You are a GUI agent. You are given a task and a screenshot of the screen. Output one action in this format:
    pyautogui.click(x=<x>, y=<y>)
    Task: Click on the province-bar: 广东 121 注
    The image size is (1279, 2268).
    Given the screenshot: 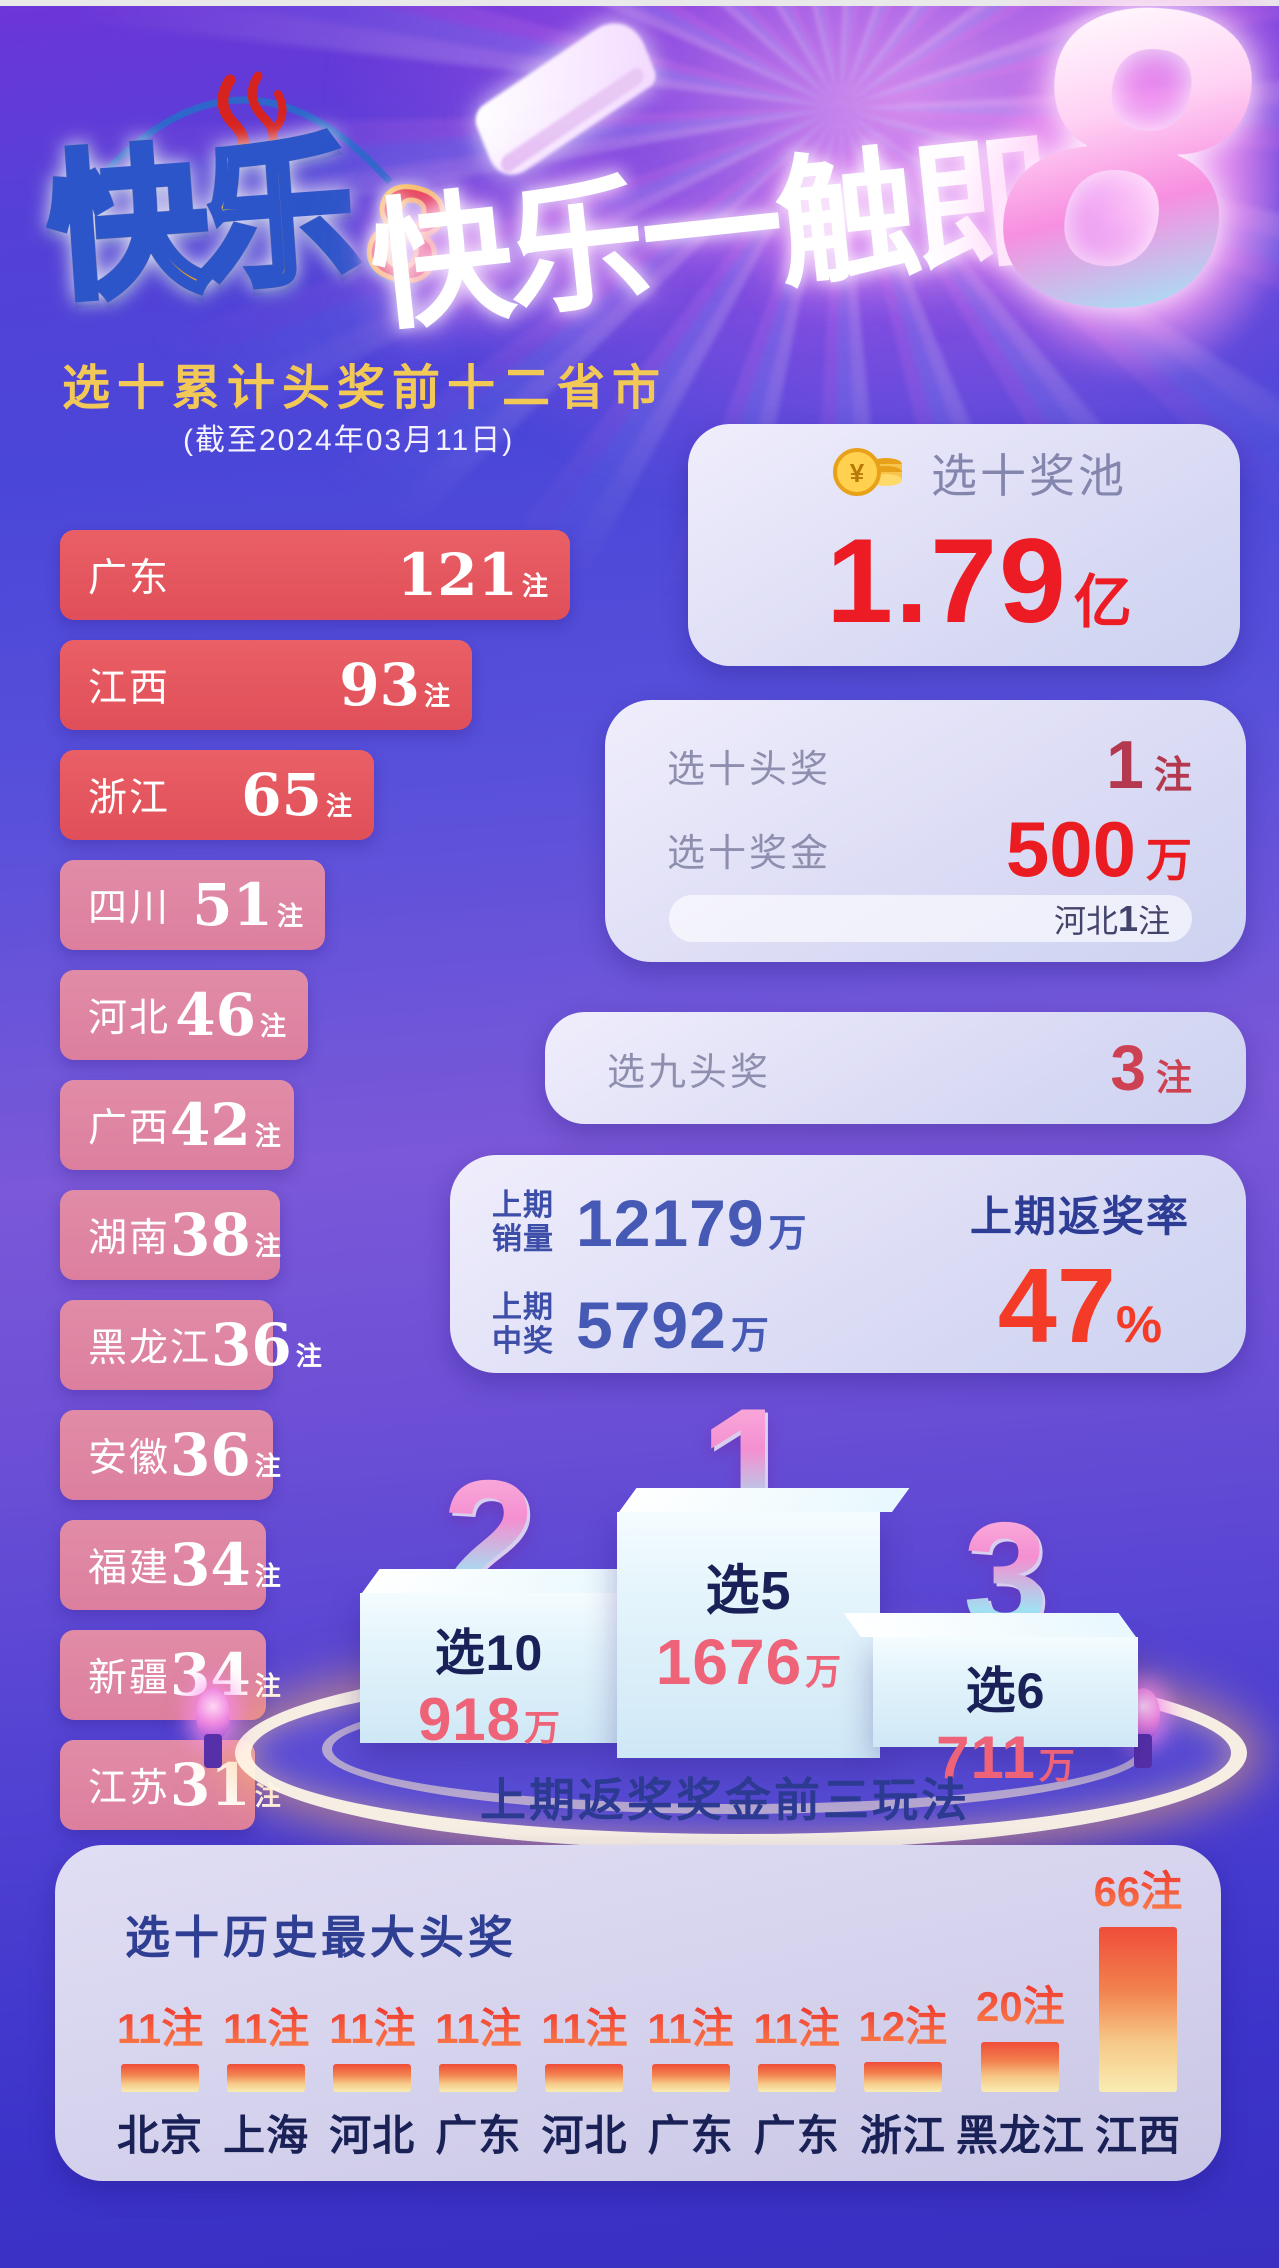 What is the action you would take?
    pyautogui.click(x=315, y=575)
    